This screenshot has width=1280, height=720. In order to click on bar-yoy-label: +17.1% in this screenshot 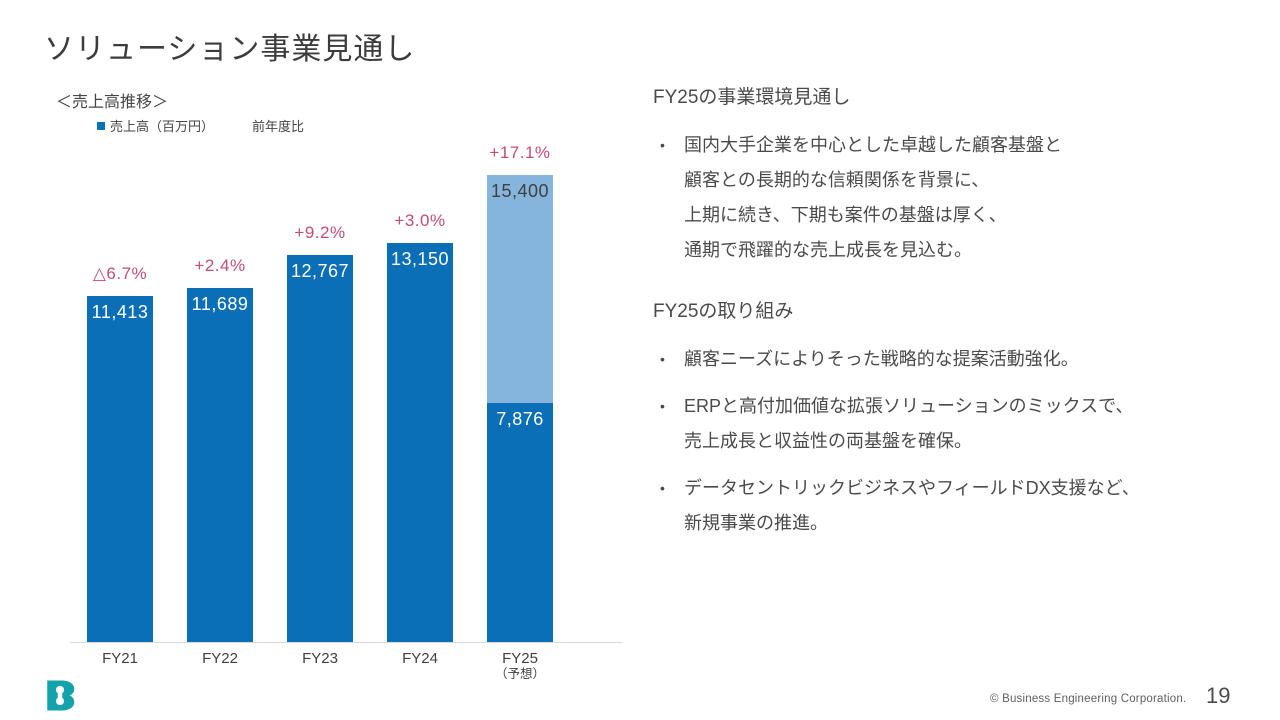, I will do `click(520, 152)`.